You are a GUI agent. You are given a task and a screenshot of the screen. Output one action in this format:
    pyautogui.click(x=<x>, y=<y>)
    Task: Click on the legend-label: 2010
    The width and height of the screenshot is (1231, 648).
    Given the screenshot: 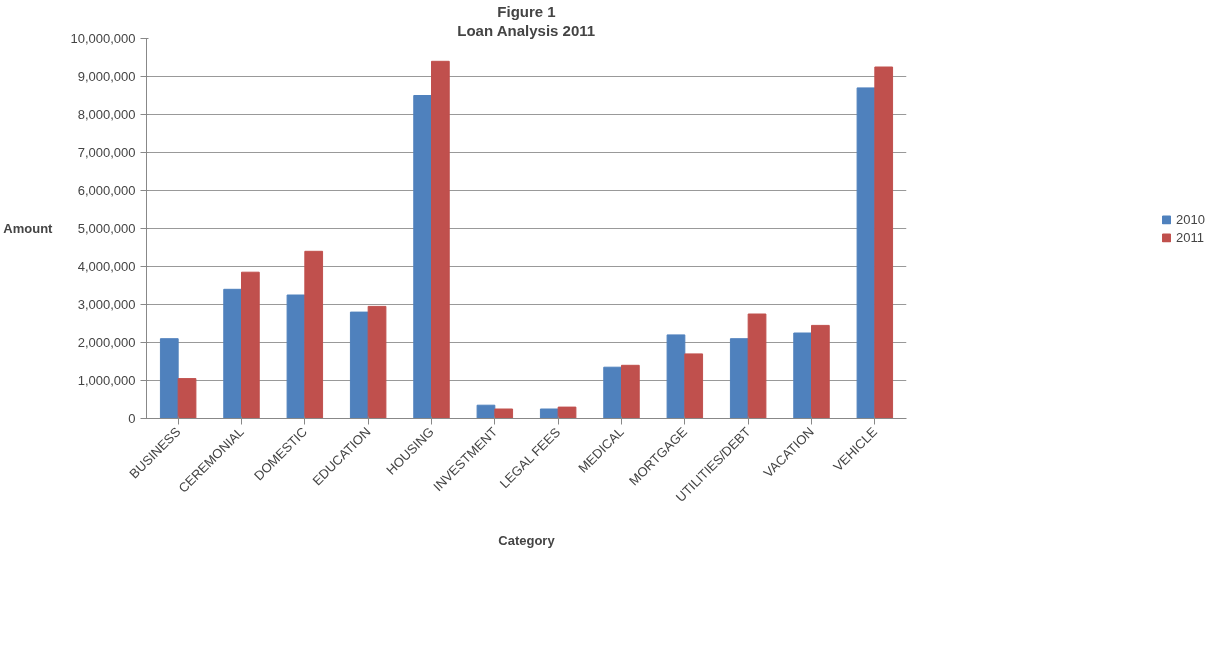 What is the action you would take?
    pyautogui.click(x=1190, y=219)
    